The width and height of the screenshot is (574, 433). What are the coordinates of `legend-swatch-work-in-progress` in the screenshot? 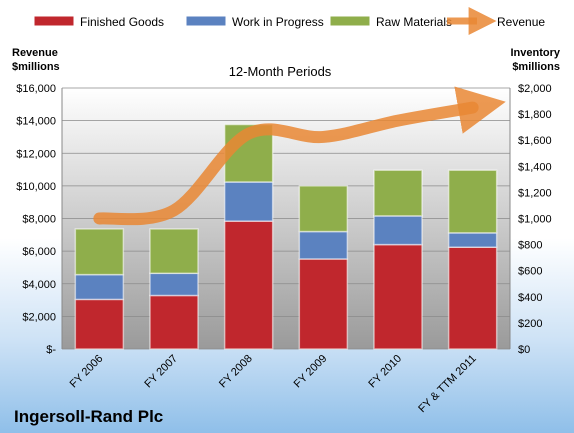 It's located at (206, 21).